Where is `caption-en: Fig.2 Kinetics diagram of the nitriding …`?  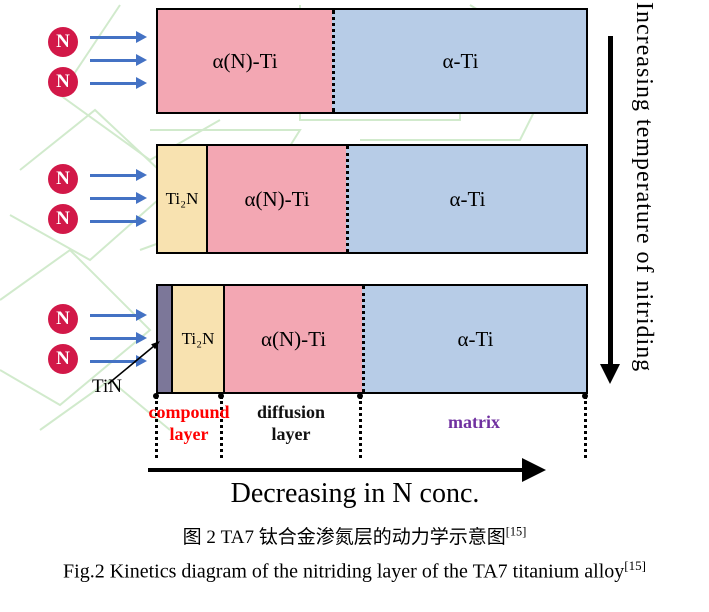
caption-en: Fig.2 Kinetics diagram of the nitriding … is located at coordinates (354, 571).